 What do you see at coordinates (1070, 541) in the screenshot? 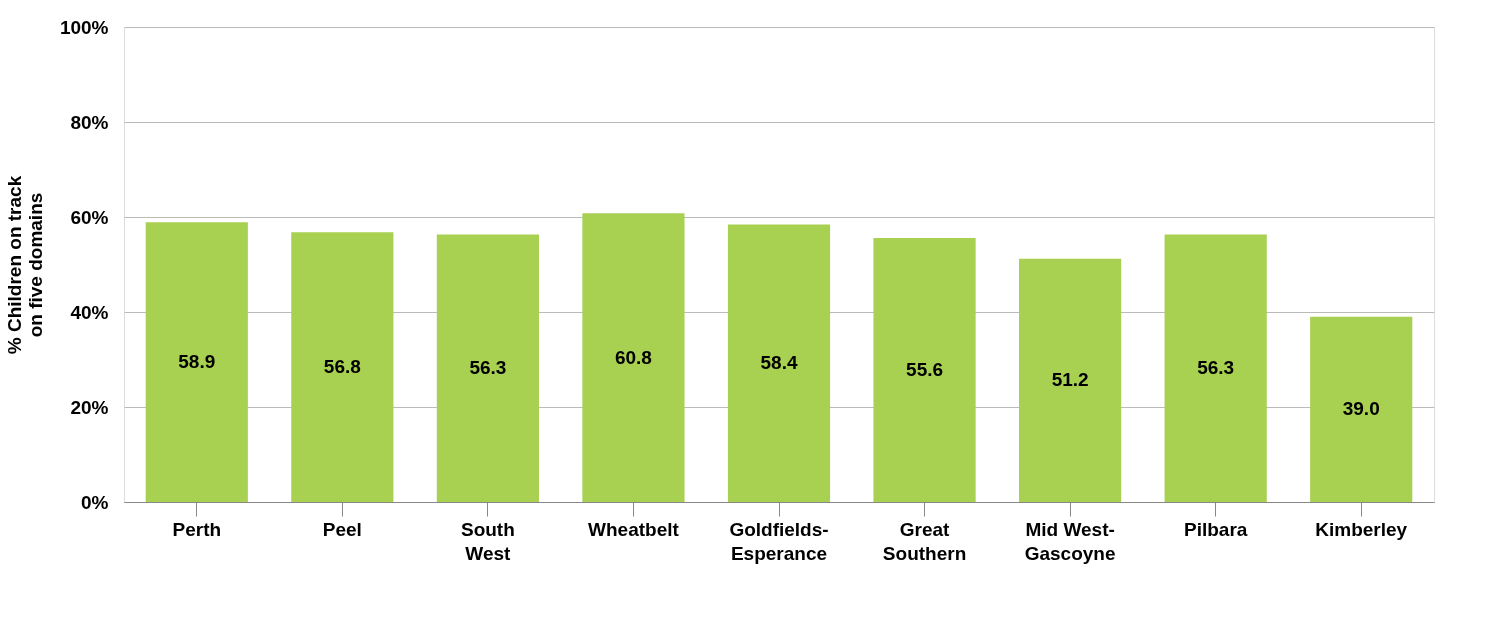
I see `x-tick-label: Mid West-Gascoyne` at bounding box center [1070, 541].